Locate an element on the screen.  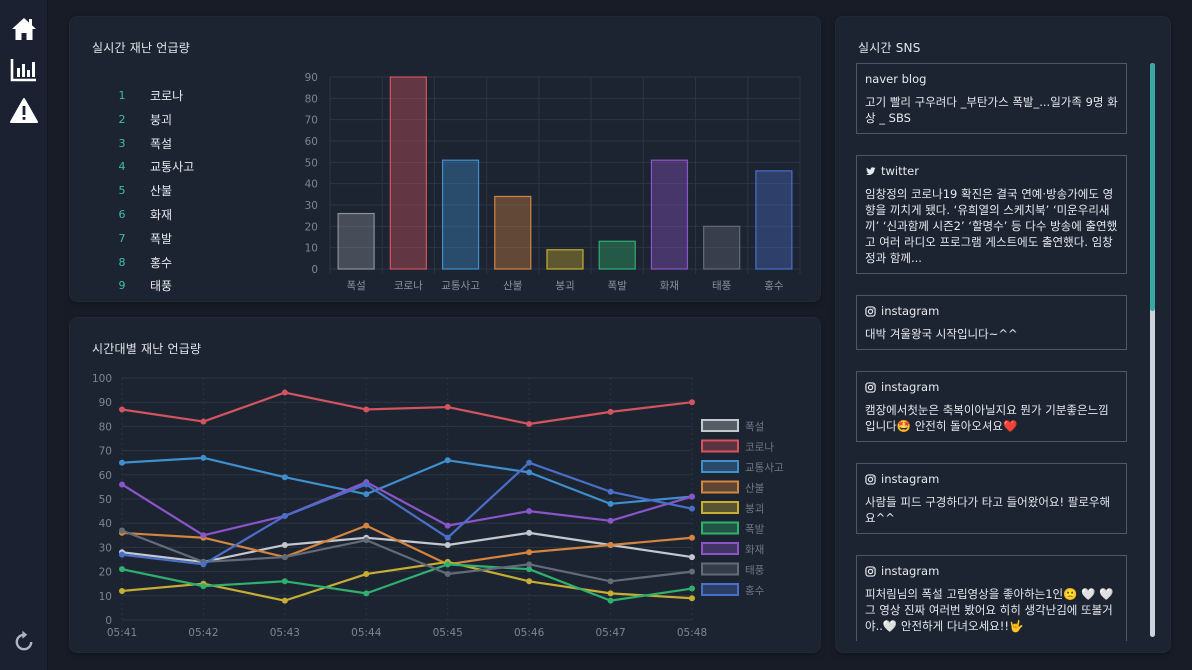
legend-label: 코로나 is located at coordinates (759, 448).